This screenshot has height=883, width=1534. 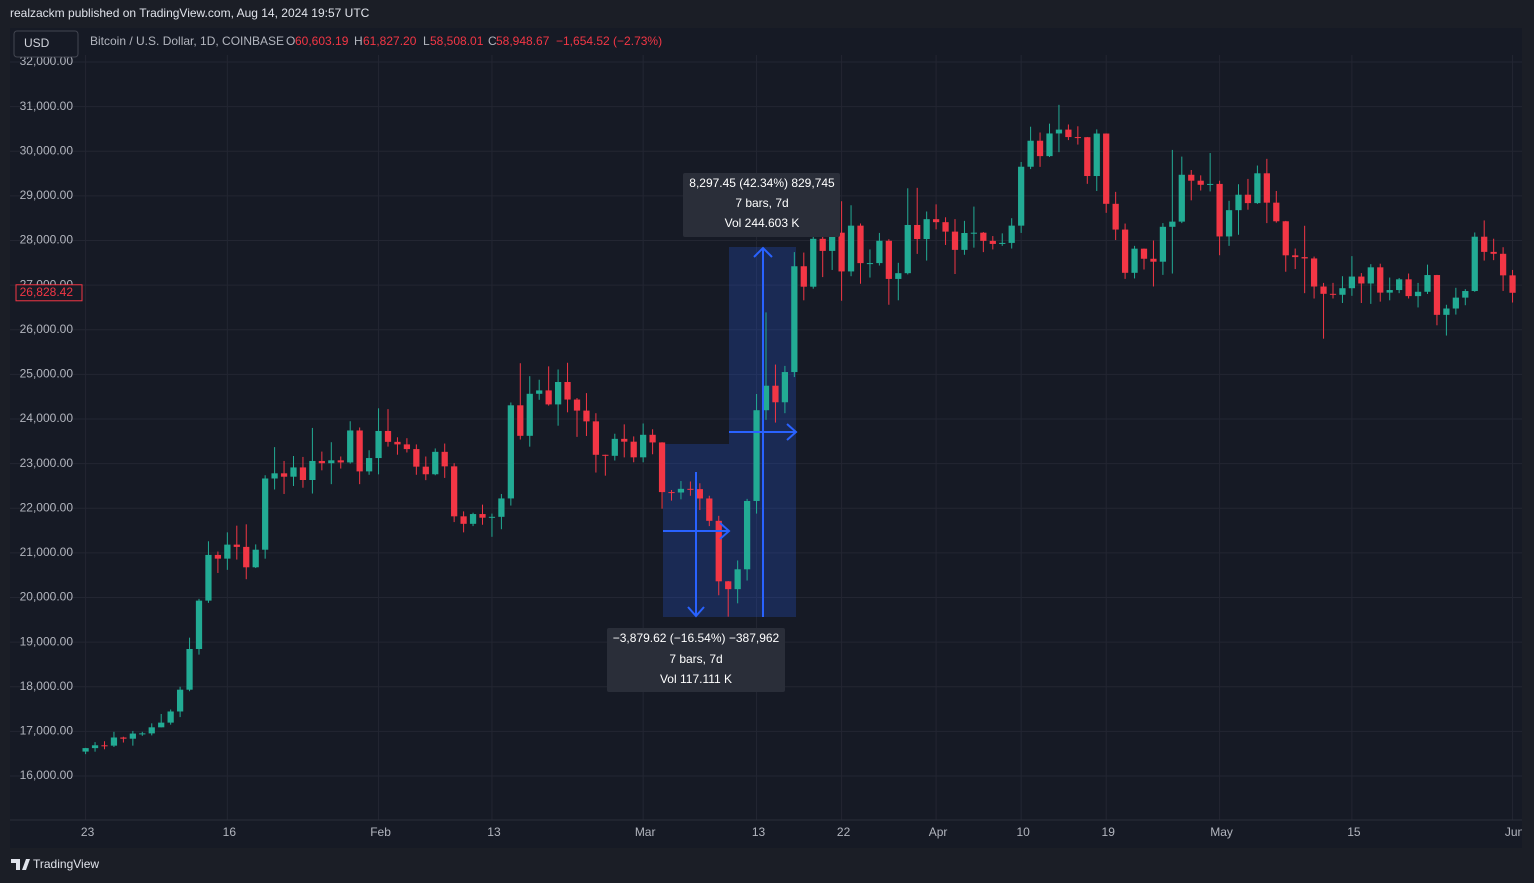 What do you see at coordinates (696, 638) in the screenshot?
I see `measure-text: −3,879.62 (−16.54%) −387,962` at bounding box center [696, 638].